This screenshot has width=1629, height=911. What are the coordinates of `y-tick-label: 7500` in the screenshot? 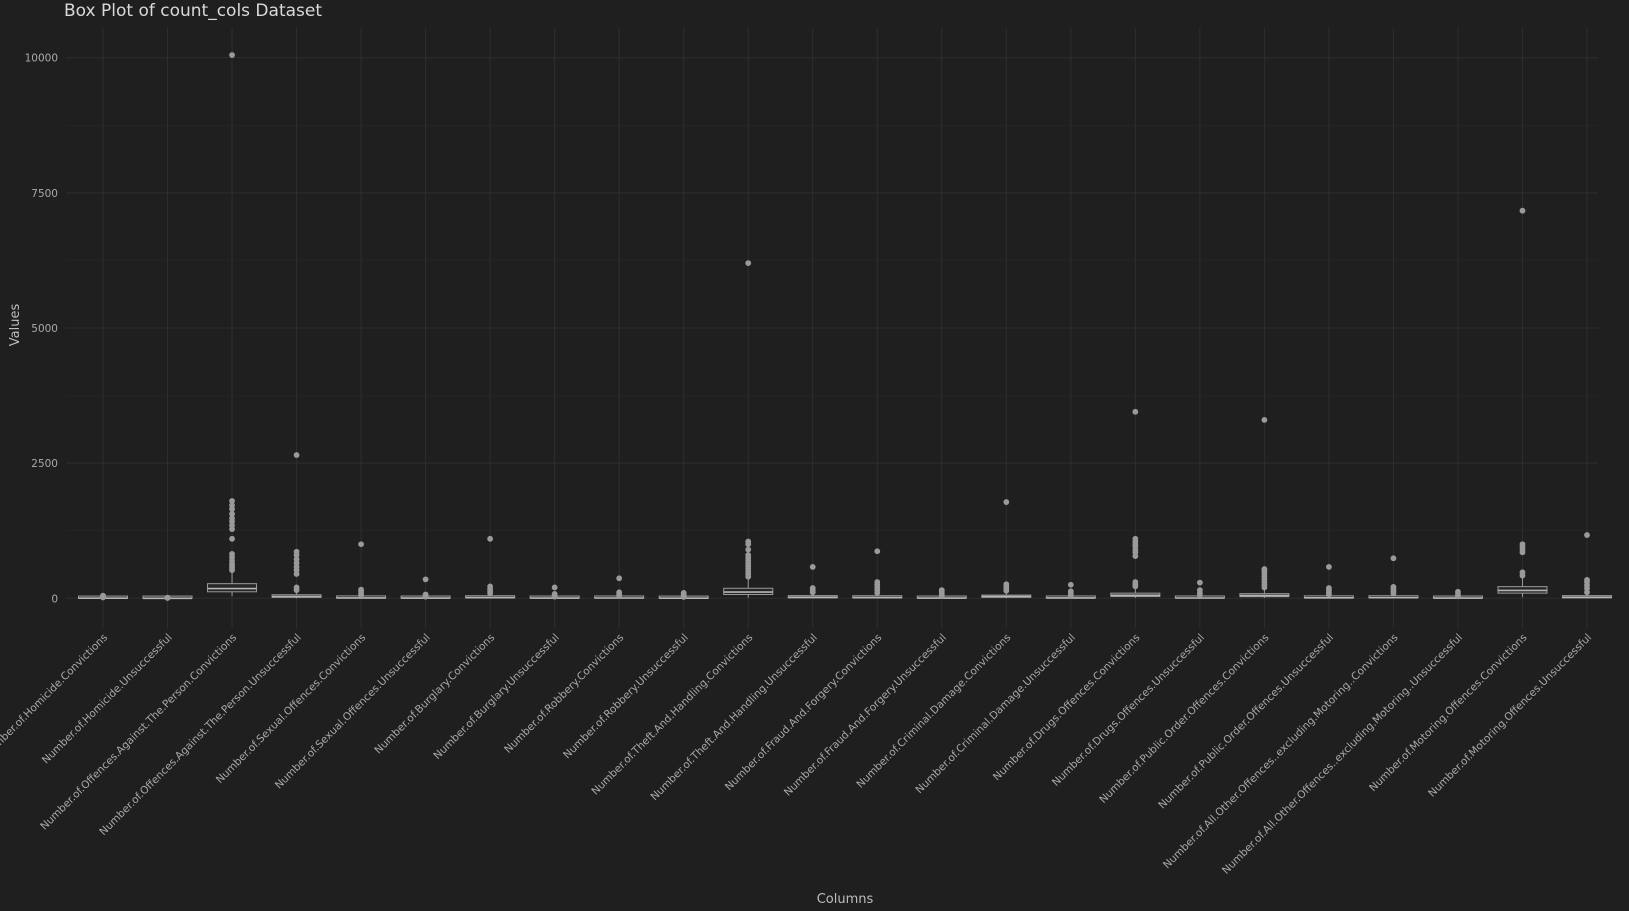 It's located at (44, 194).